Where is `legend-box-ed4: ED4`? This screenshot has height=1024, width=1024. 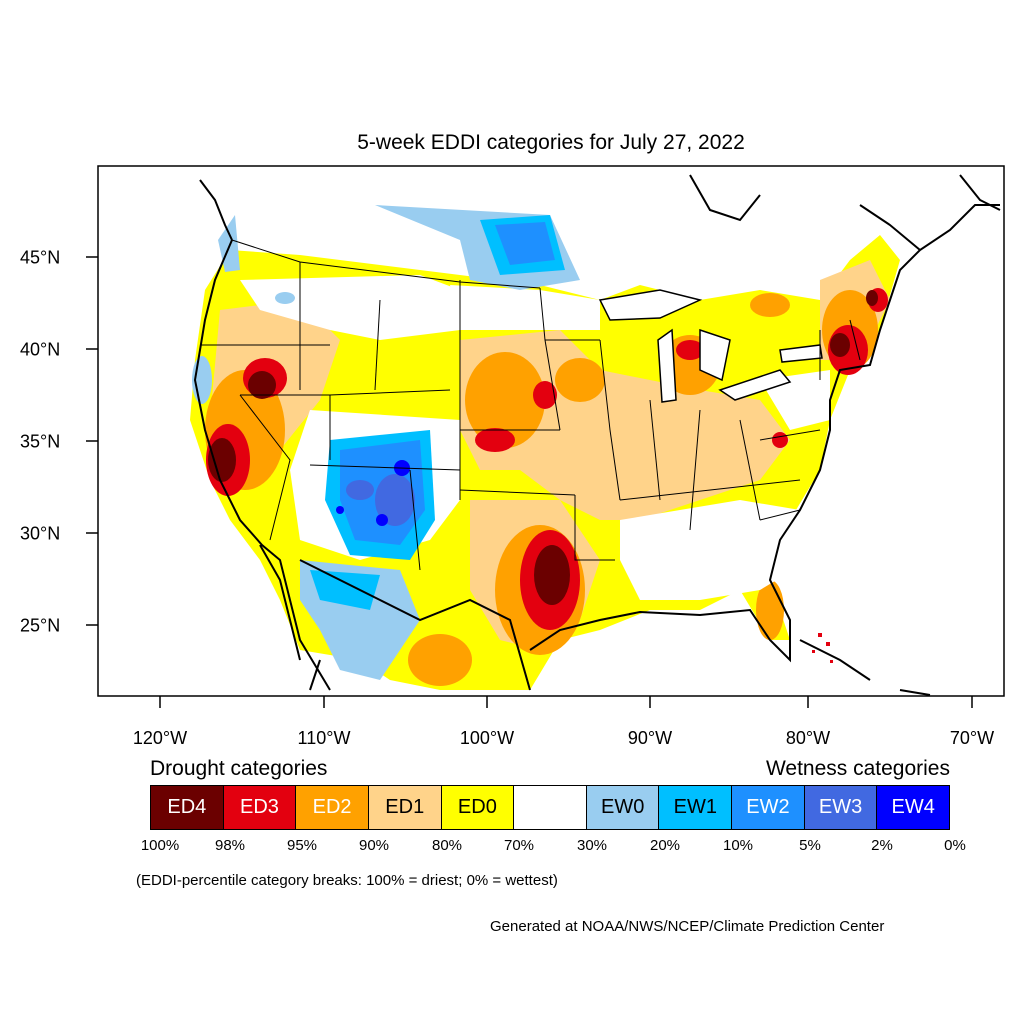 legend-box-ed4: ED4 is located at coordinates (187, 807).